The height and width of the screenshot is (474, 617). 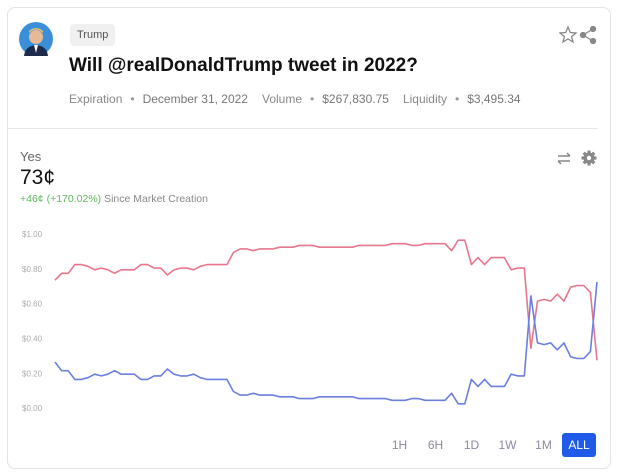 I want to click on stat-value: $267,830.75, so click(x=345, y=99).